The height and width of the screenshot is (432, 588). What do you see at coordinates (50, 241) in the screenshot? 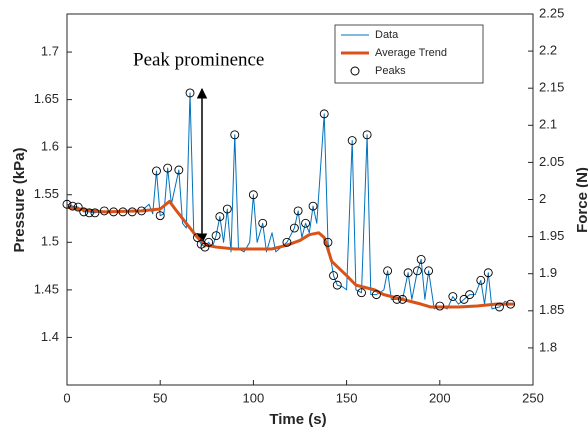
I see `y-tick-label: 1.5` at bounding box center [50, 241].